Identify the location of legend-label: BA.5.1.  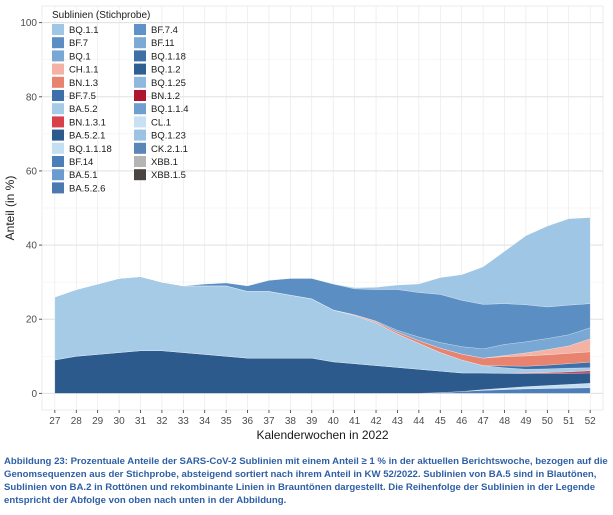
(83, 175).